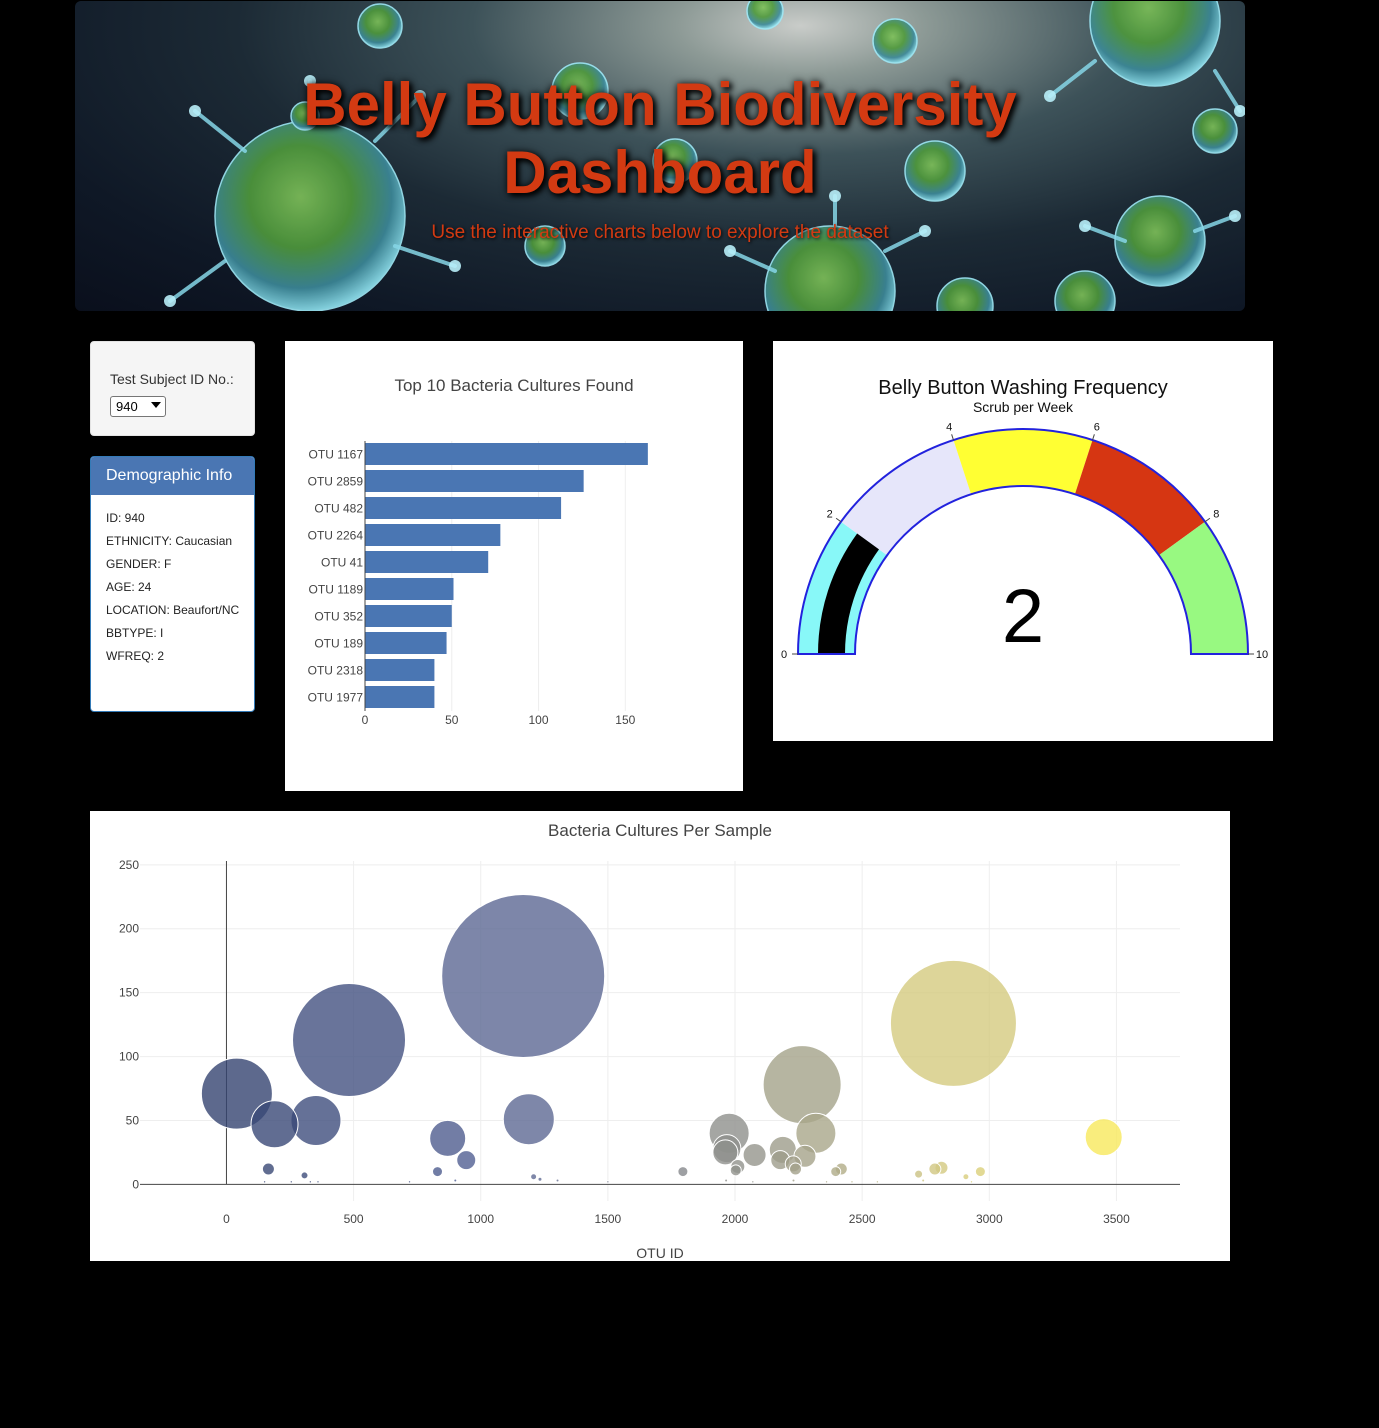 This screenshot has height=1428, width=1379. What do you see at coordinates (336, 671) in the screenshot?
I see `bar-category-label: OTU 2318` at bounding box center [336, 671].